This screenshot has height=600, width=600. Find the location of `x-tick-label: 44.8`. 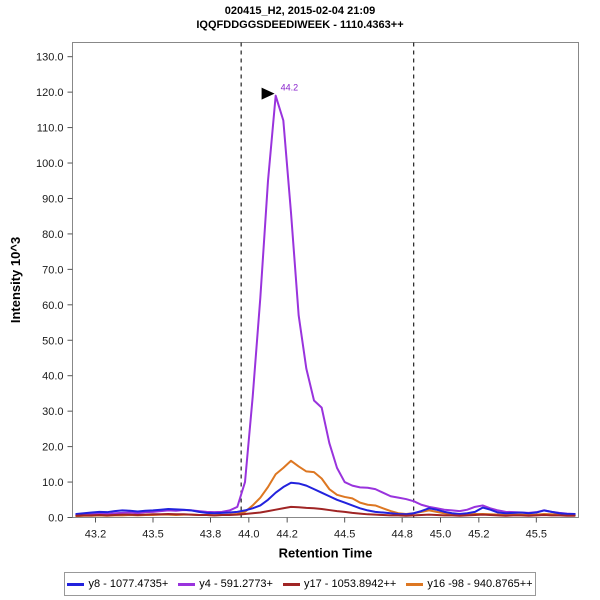

x-tick-label: 44.8 is located at coordinates (401, 535).